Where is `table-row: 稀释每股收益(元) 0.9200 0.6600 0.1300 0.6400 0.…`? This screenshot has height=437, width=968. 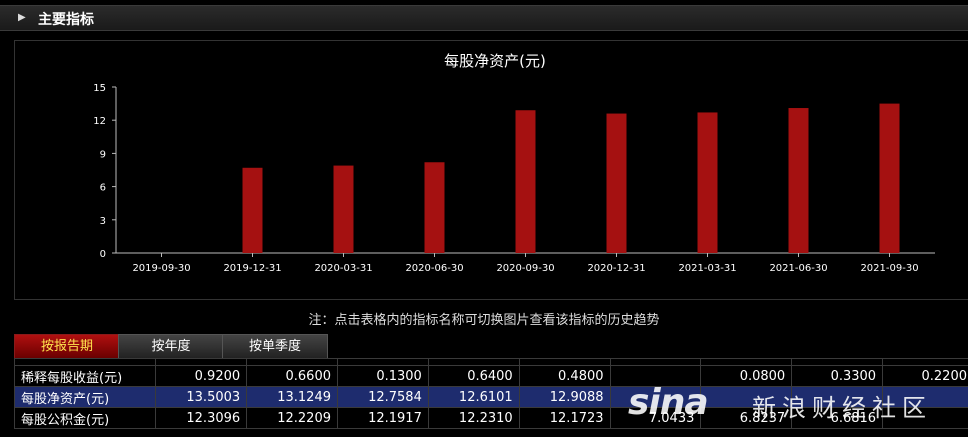 table-row: 稀释每股收益(元) 0.9200 0.6600 0.1300 0.6400 0.… is located at coordinates (491, 376).